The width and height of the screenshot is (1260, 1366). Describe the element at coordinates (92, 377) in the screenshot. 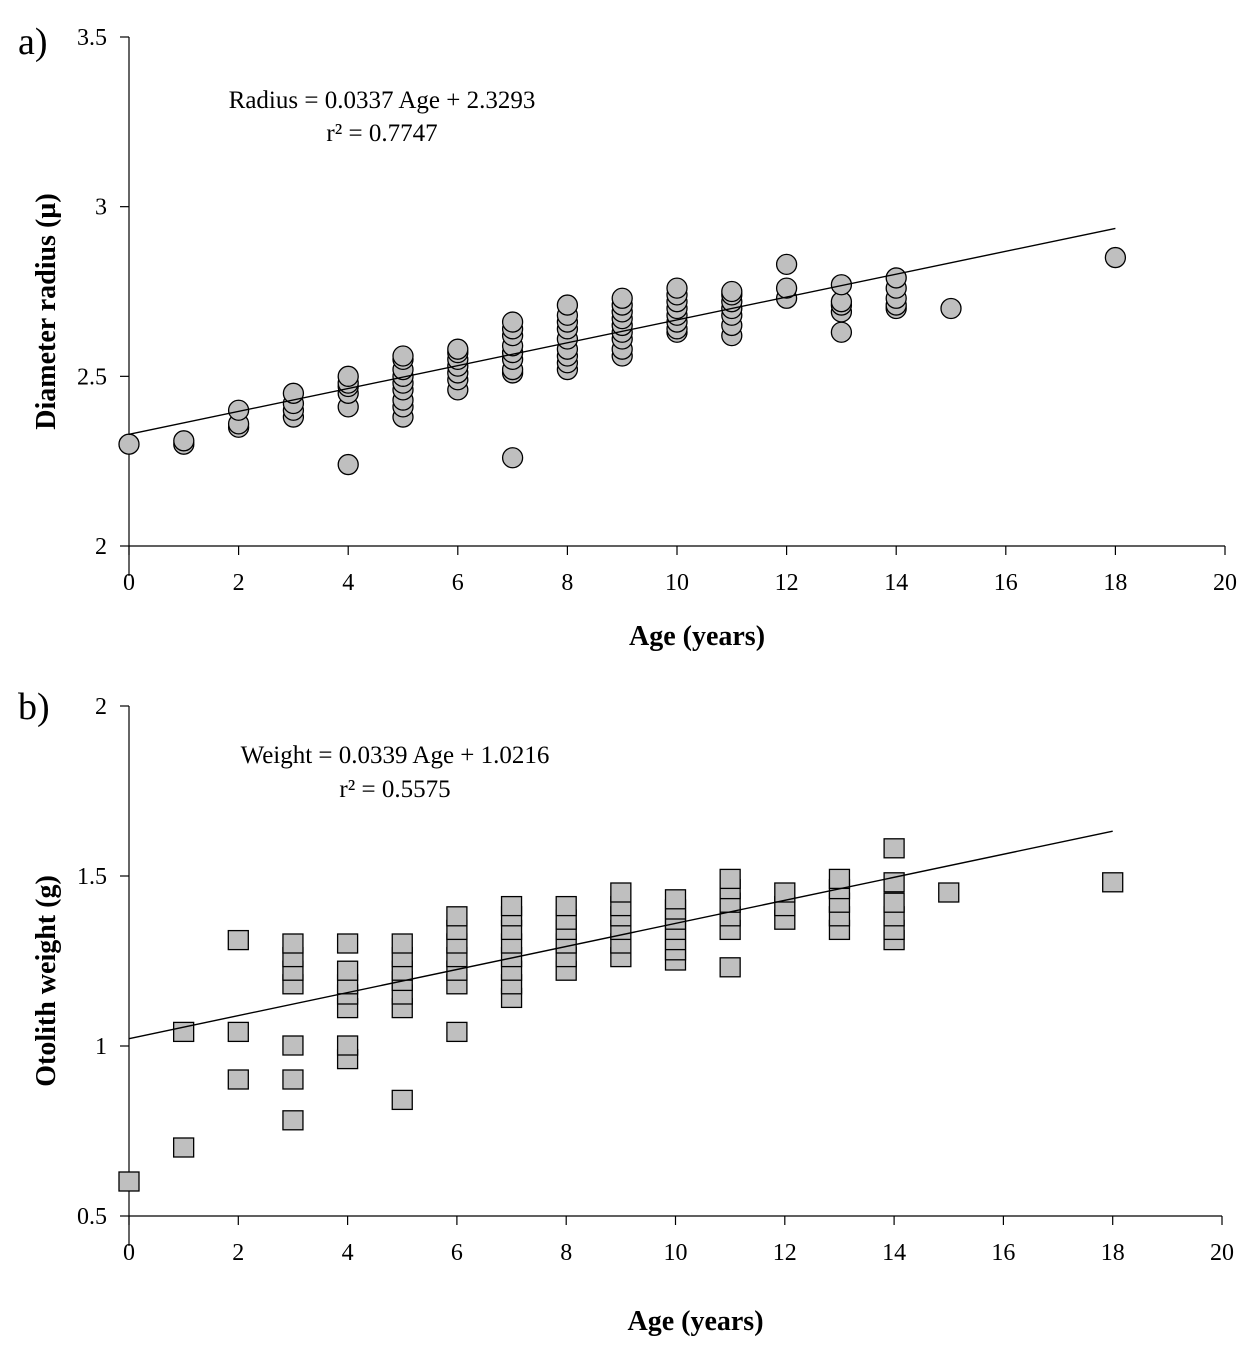

I see `y-tick-label: 2.5` at that location.